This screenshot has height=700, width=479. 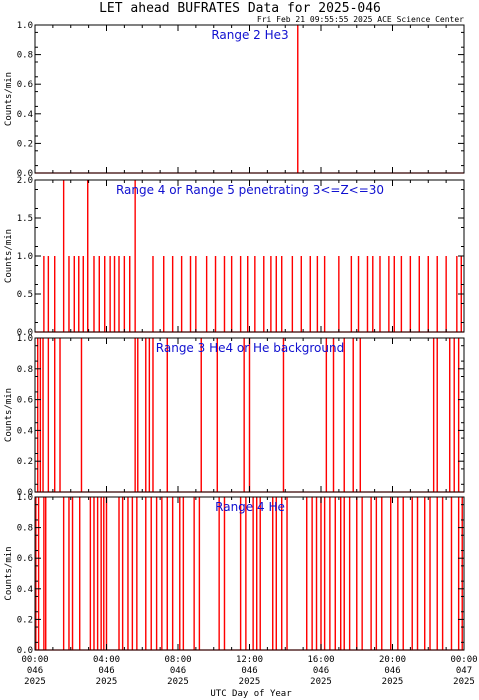 I want to click on x-tick-label-line: 16:00, so click(x=320, y=660).